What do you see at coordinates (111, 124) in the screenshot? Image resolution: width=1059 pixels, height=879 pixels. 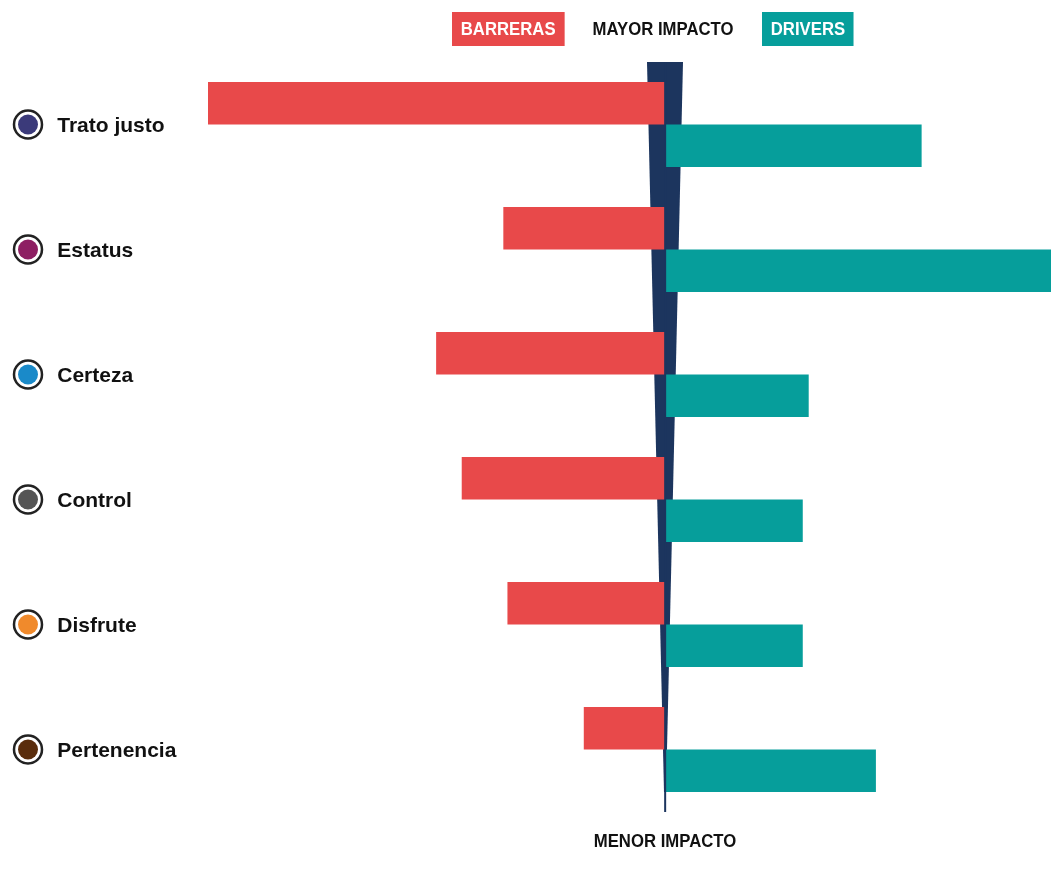 I see `y-tick-label: Trato justo` at bounding box center [111, 124].